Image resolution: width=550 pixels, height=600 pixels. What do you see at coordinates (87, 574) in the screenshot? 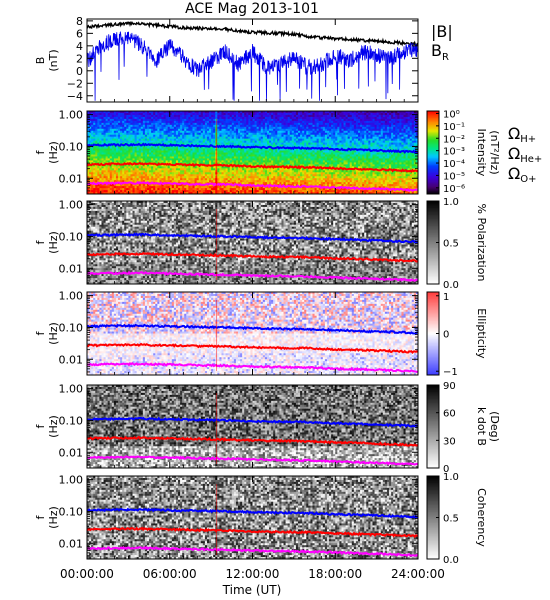
I see `x-tick-label: 00:00:00` at bounding box center [87, 574].